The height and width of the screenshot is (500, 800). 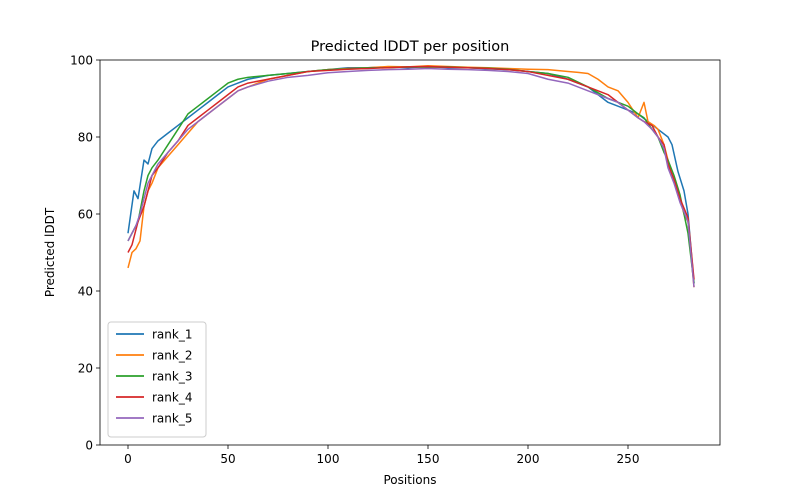 I want to click on y-tick-label: 20, so click(x=85, y=369).